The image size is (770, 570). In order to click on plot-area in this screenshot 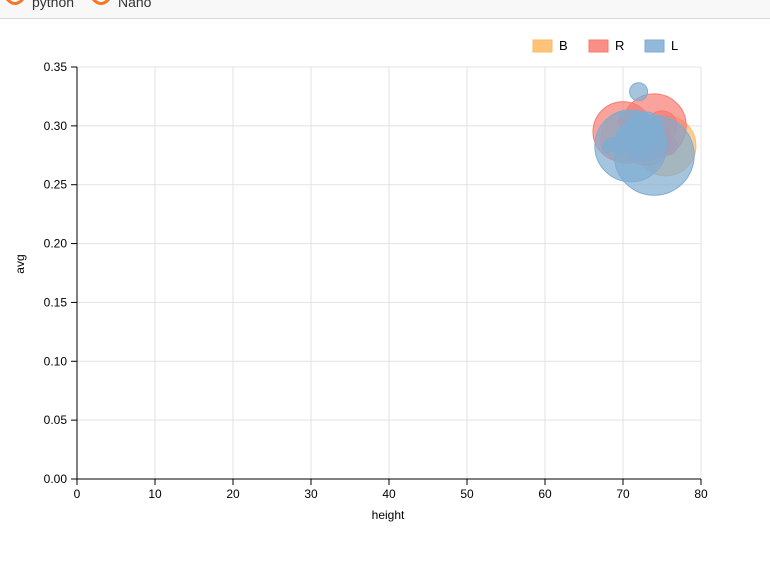, I will do `click(644, 139)`.